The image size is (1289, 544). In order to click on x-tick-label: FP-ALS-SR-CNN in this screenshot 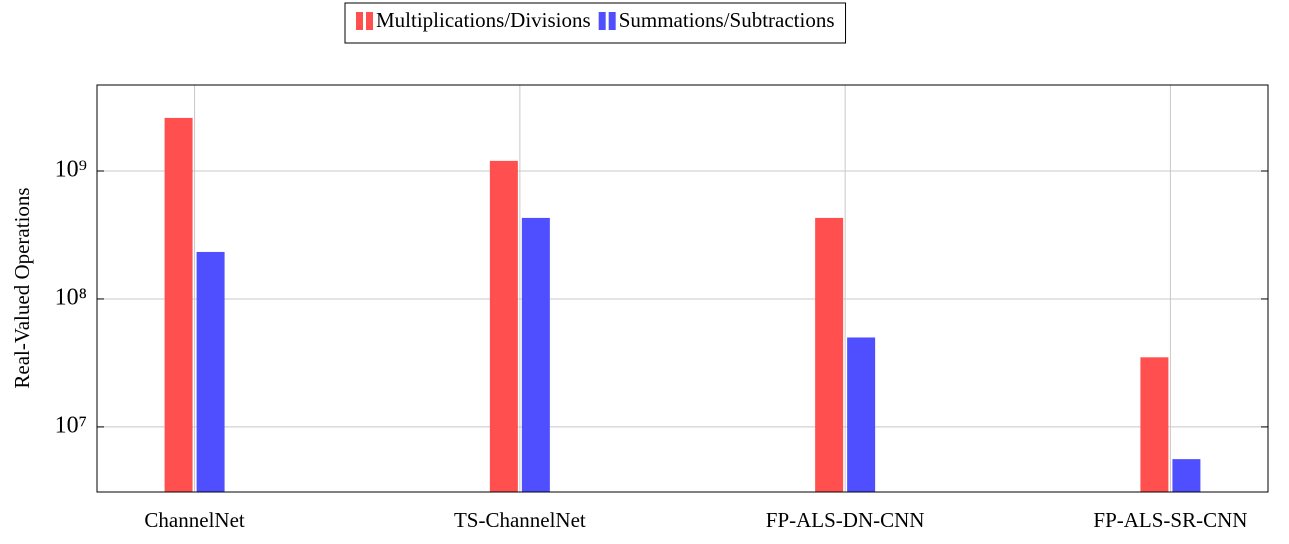, I will do `click(1170, 520)`.